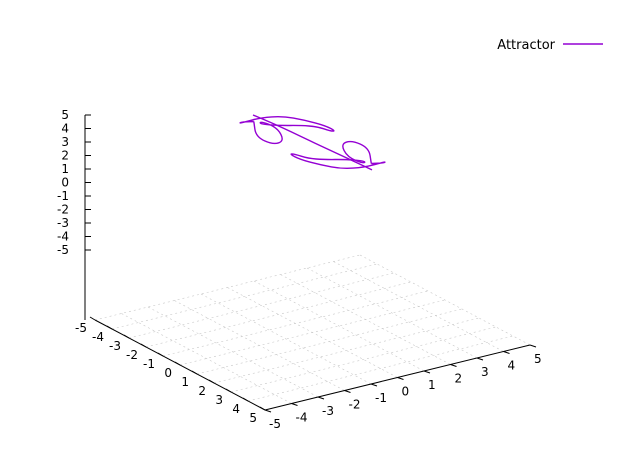  What do you see at coordinates (65, 156) in the screenshot?
I see `z-tick-label: 2` at bounding box center [65, 156].